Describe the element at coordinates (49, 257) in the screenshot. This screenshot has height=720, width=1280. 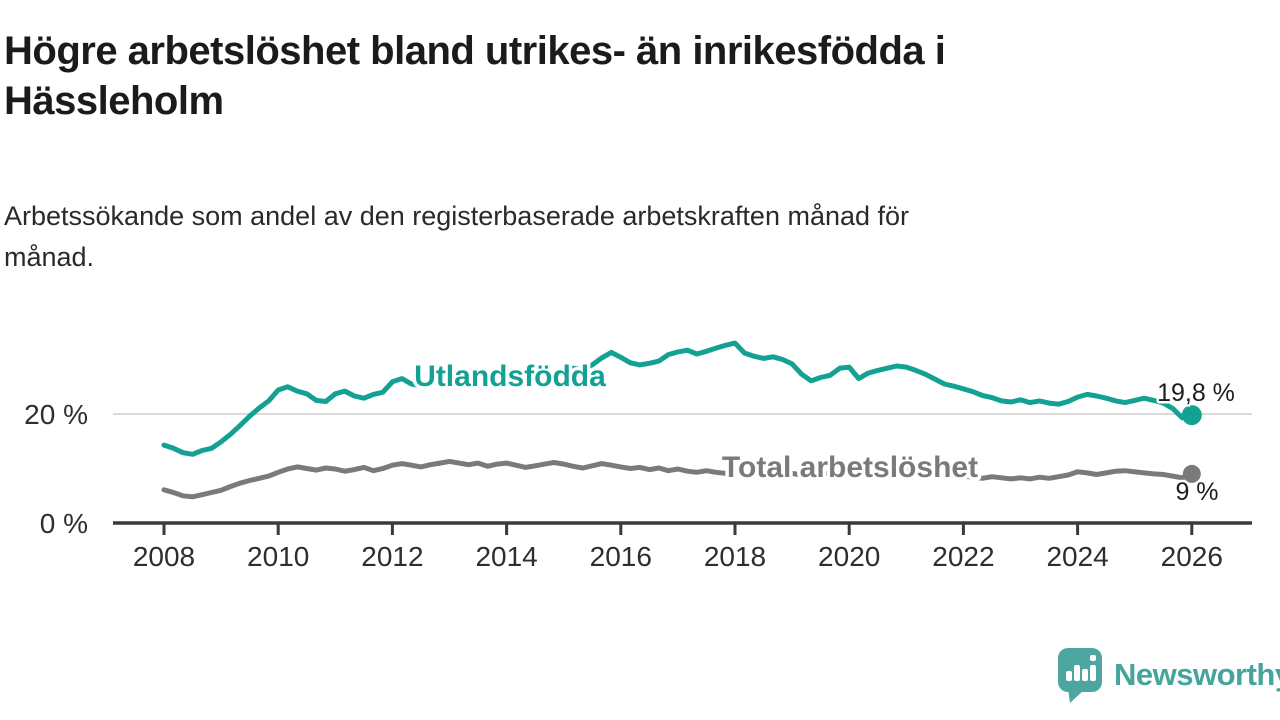
I see `subtitle-line-2: månad.` at that location.